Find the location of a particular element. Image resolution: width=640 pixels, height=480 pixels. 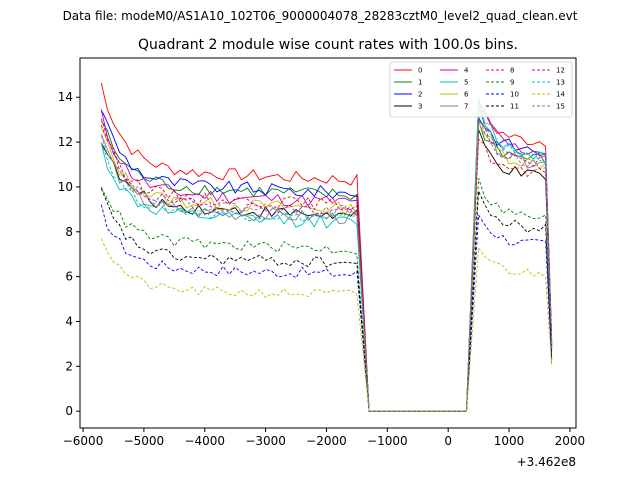

y-tick-label: 14 is located at coordinates (65, 97).